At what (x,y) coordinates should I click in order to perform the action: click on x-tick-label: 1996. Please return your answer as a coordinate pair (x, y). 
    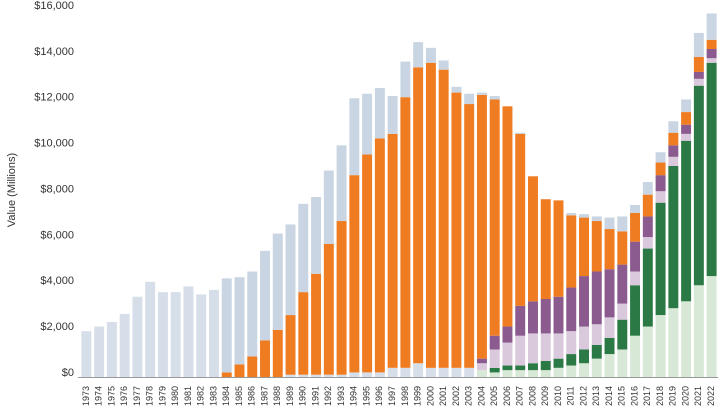
    Looking at the image, I should click on (379, 396).